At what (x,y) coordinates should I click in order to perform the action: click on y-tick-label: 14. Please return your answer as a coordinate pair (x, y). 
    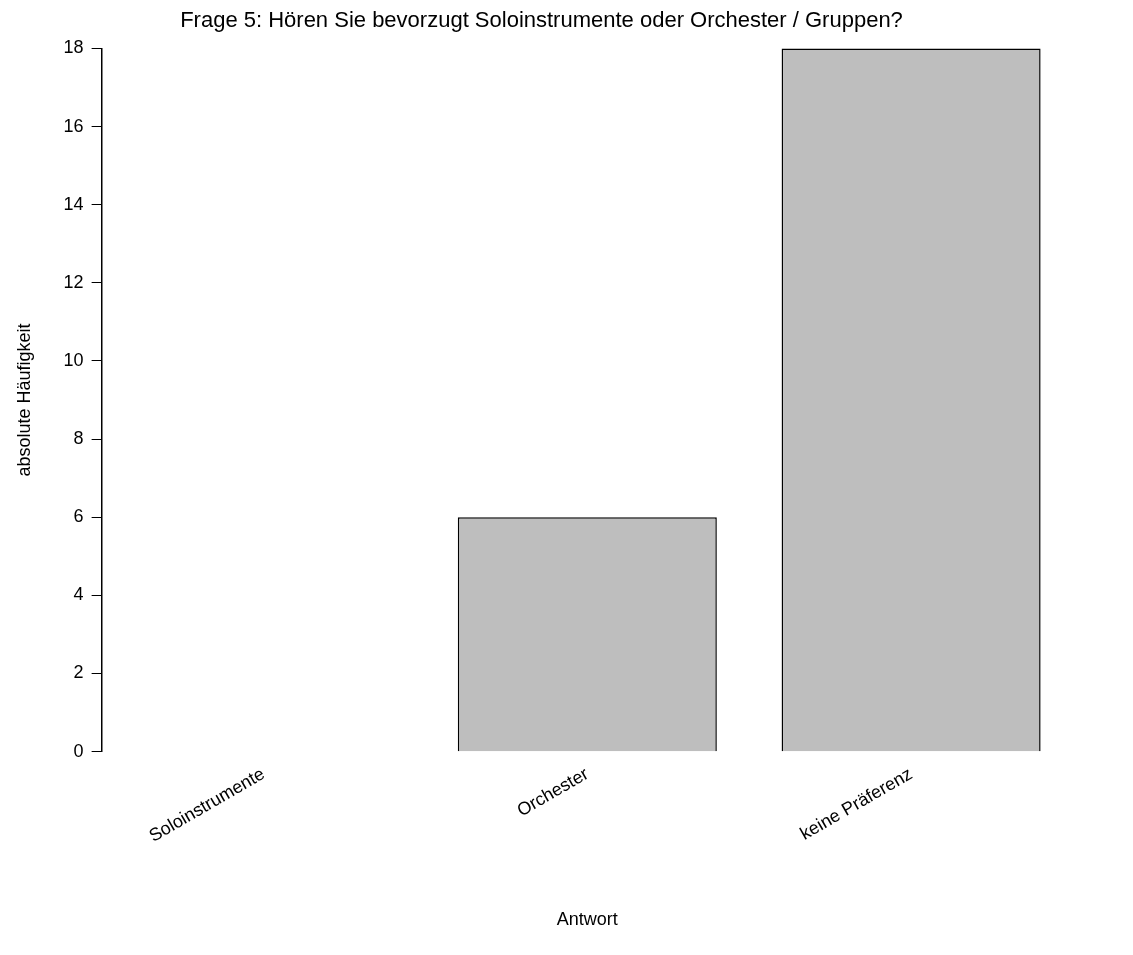
    Looking at the image, I should click on (73, 203).